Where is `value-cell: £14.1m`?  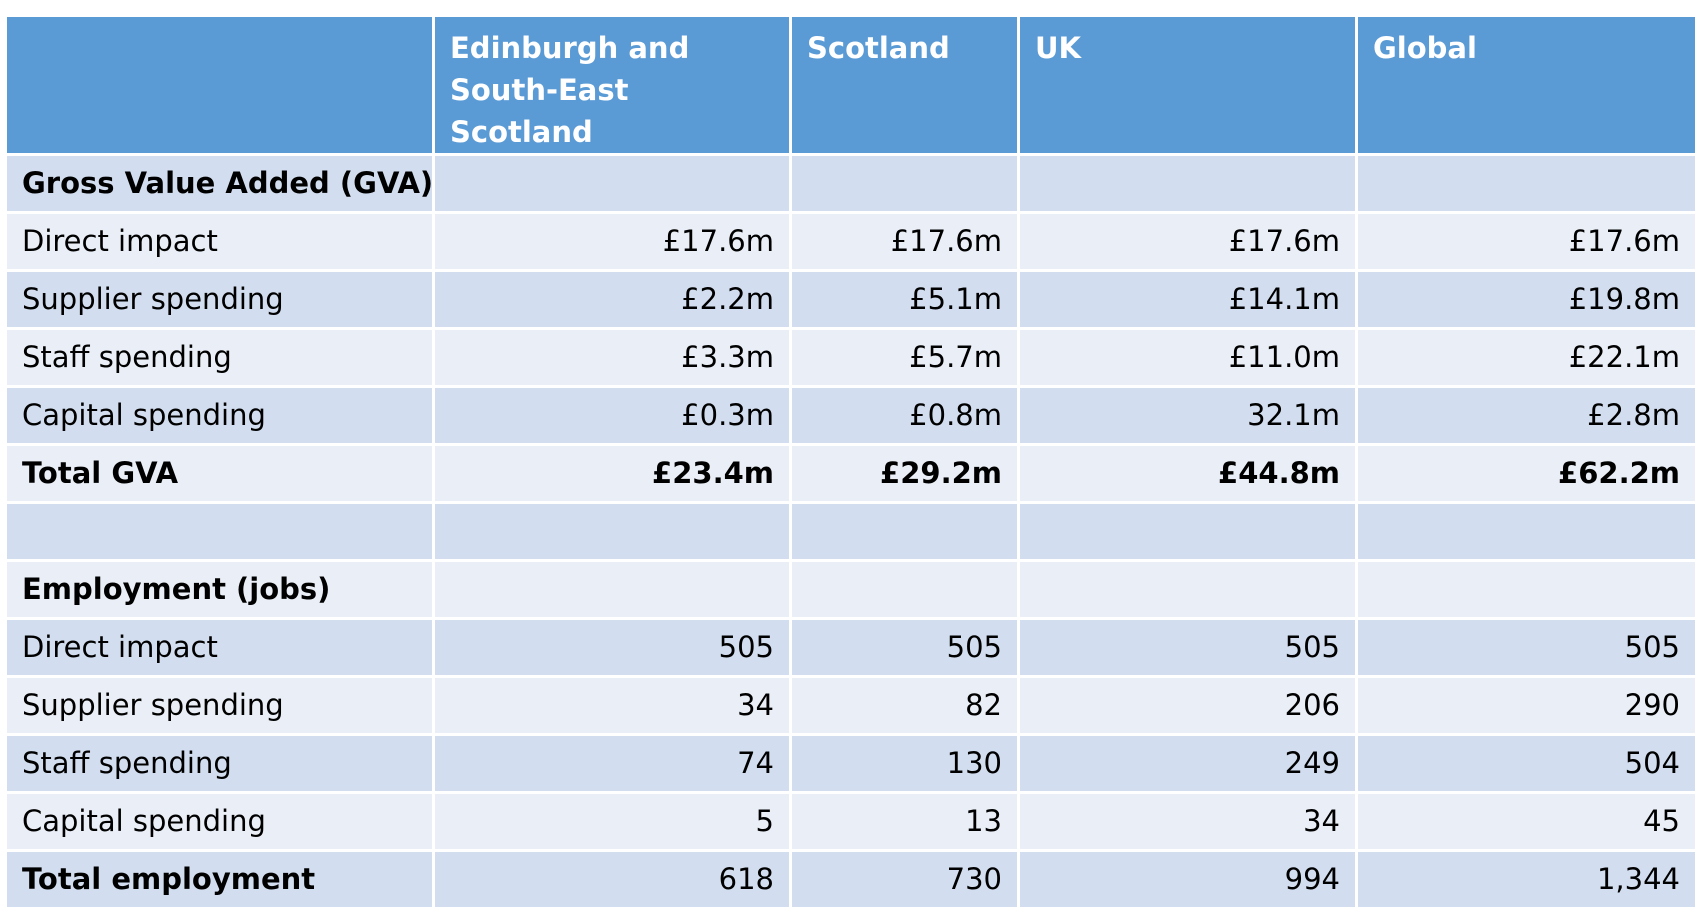
value-cell: £14.1m is located at coordinates (1187, 299).